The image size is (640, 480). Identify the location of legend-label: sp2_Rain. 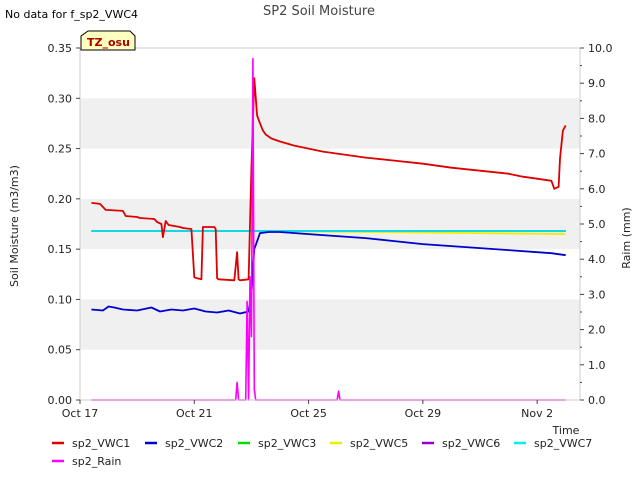
(96, 461).